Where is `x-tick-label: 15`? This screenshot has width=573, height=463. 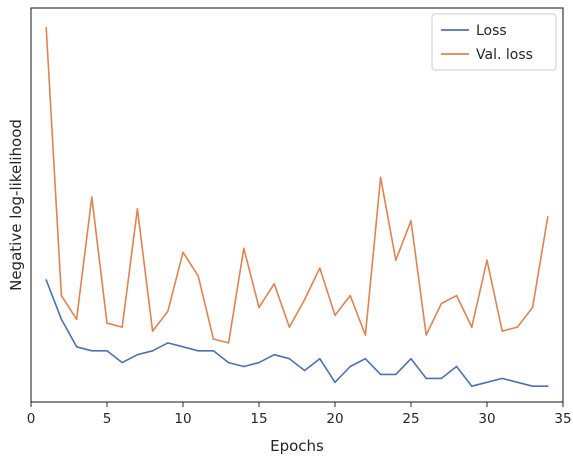
x-tick-label: 15 is located at coordinates (258, 419).